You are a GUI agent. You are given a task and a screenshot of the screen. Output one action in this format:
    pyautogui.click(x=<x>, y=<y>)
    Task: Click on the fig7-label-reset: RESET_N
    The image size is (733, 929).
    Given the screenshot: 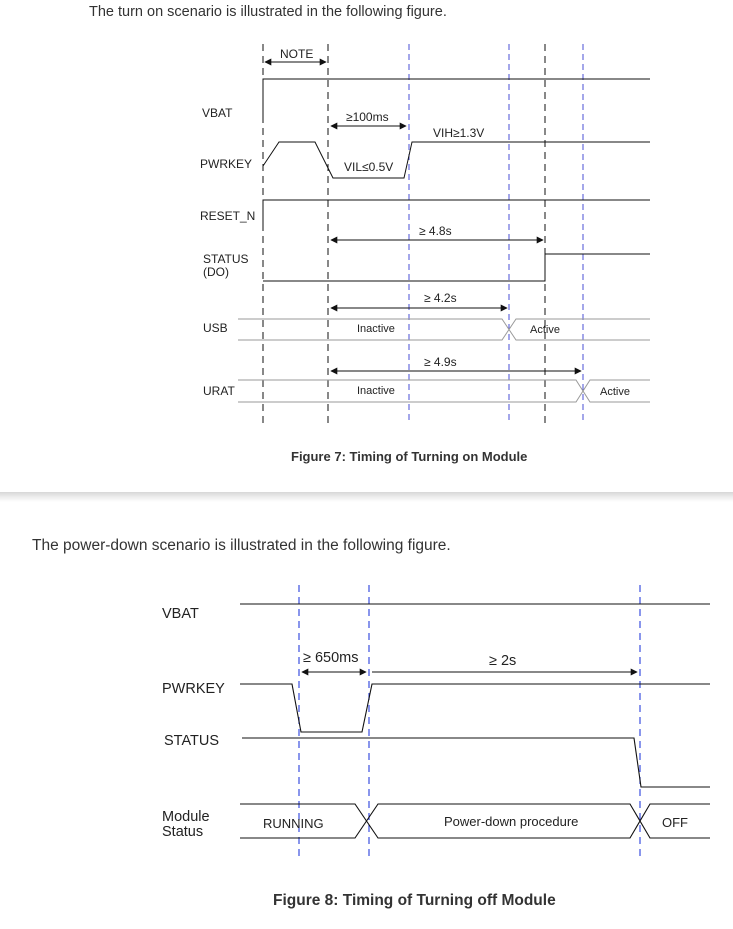 What is the action you would take?
    pyautogui.click(x=227, y=216)
    